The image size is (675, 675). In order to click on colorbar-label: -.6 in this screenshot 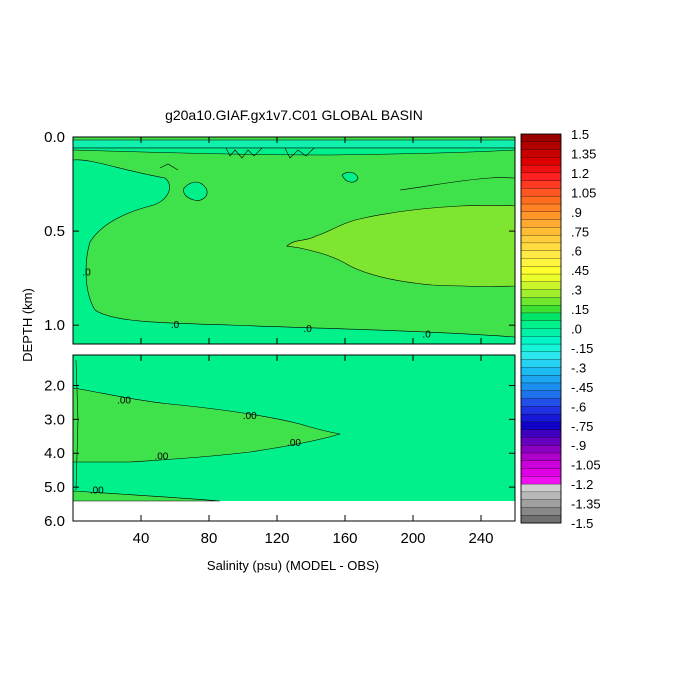, I will do `click(578, 406)`.